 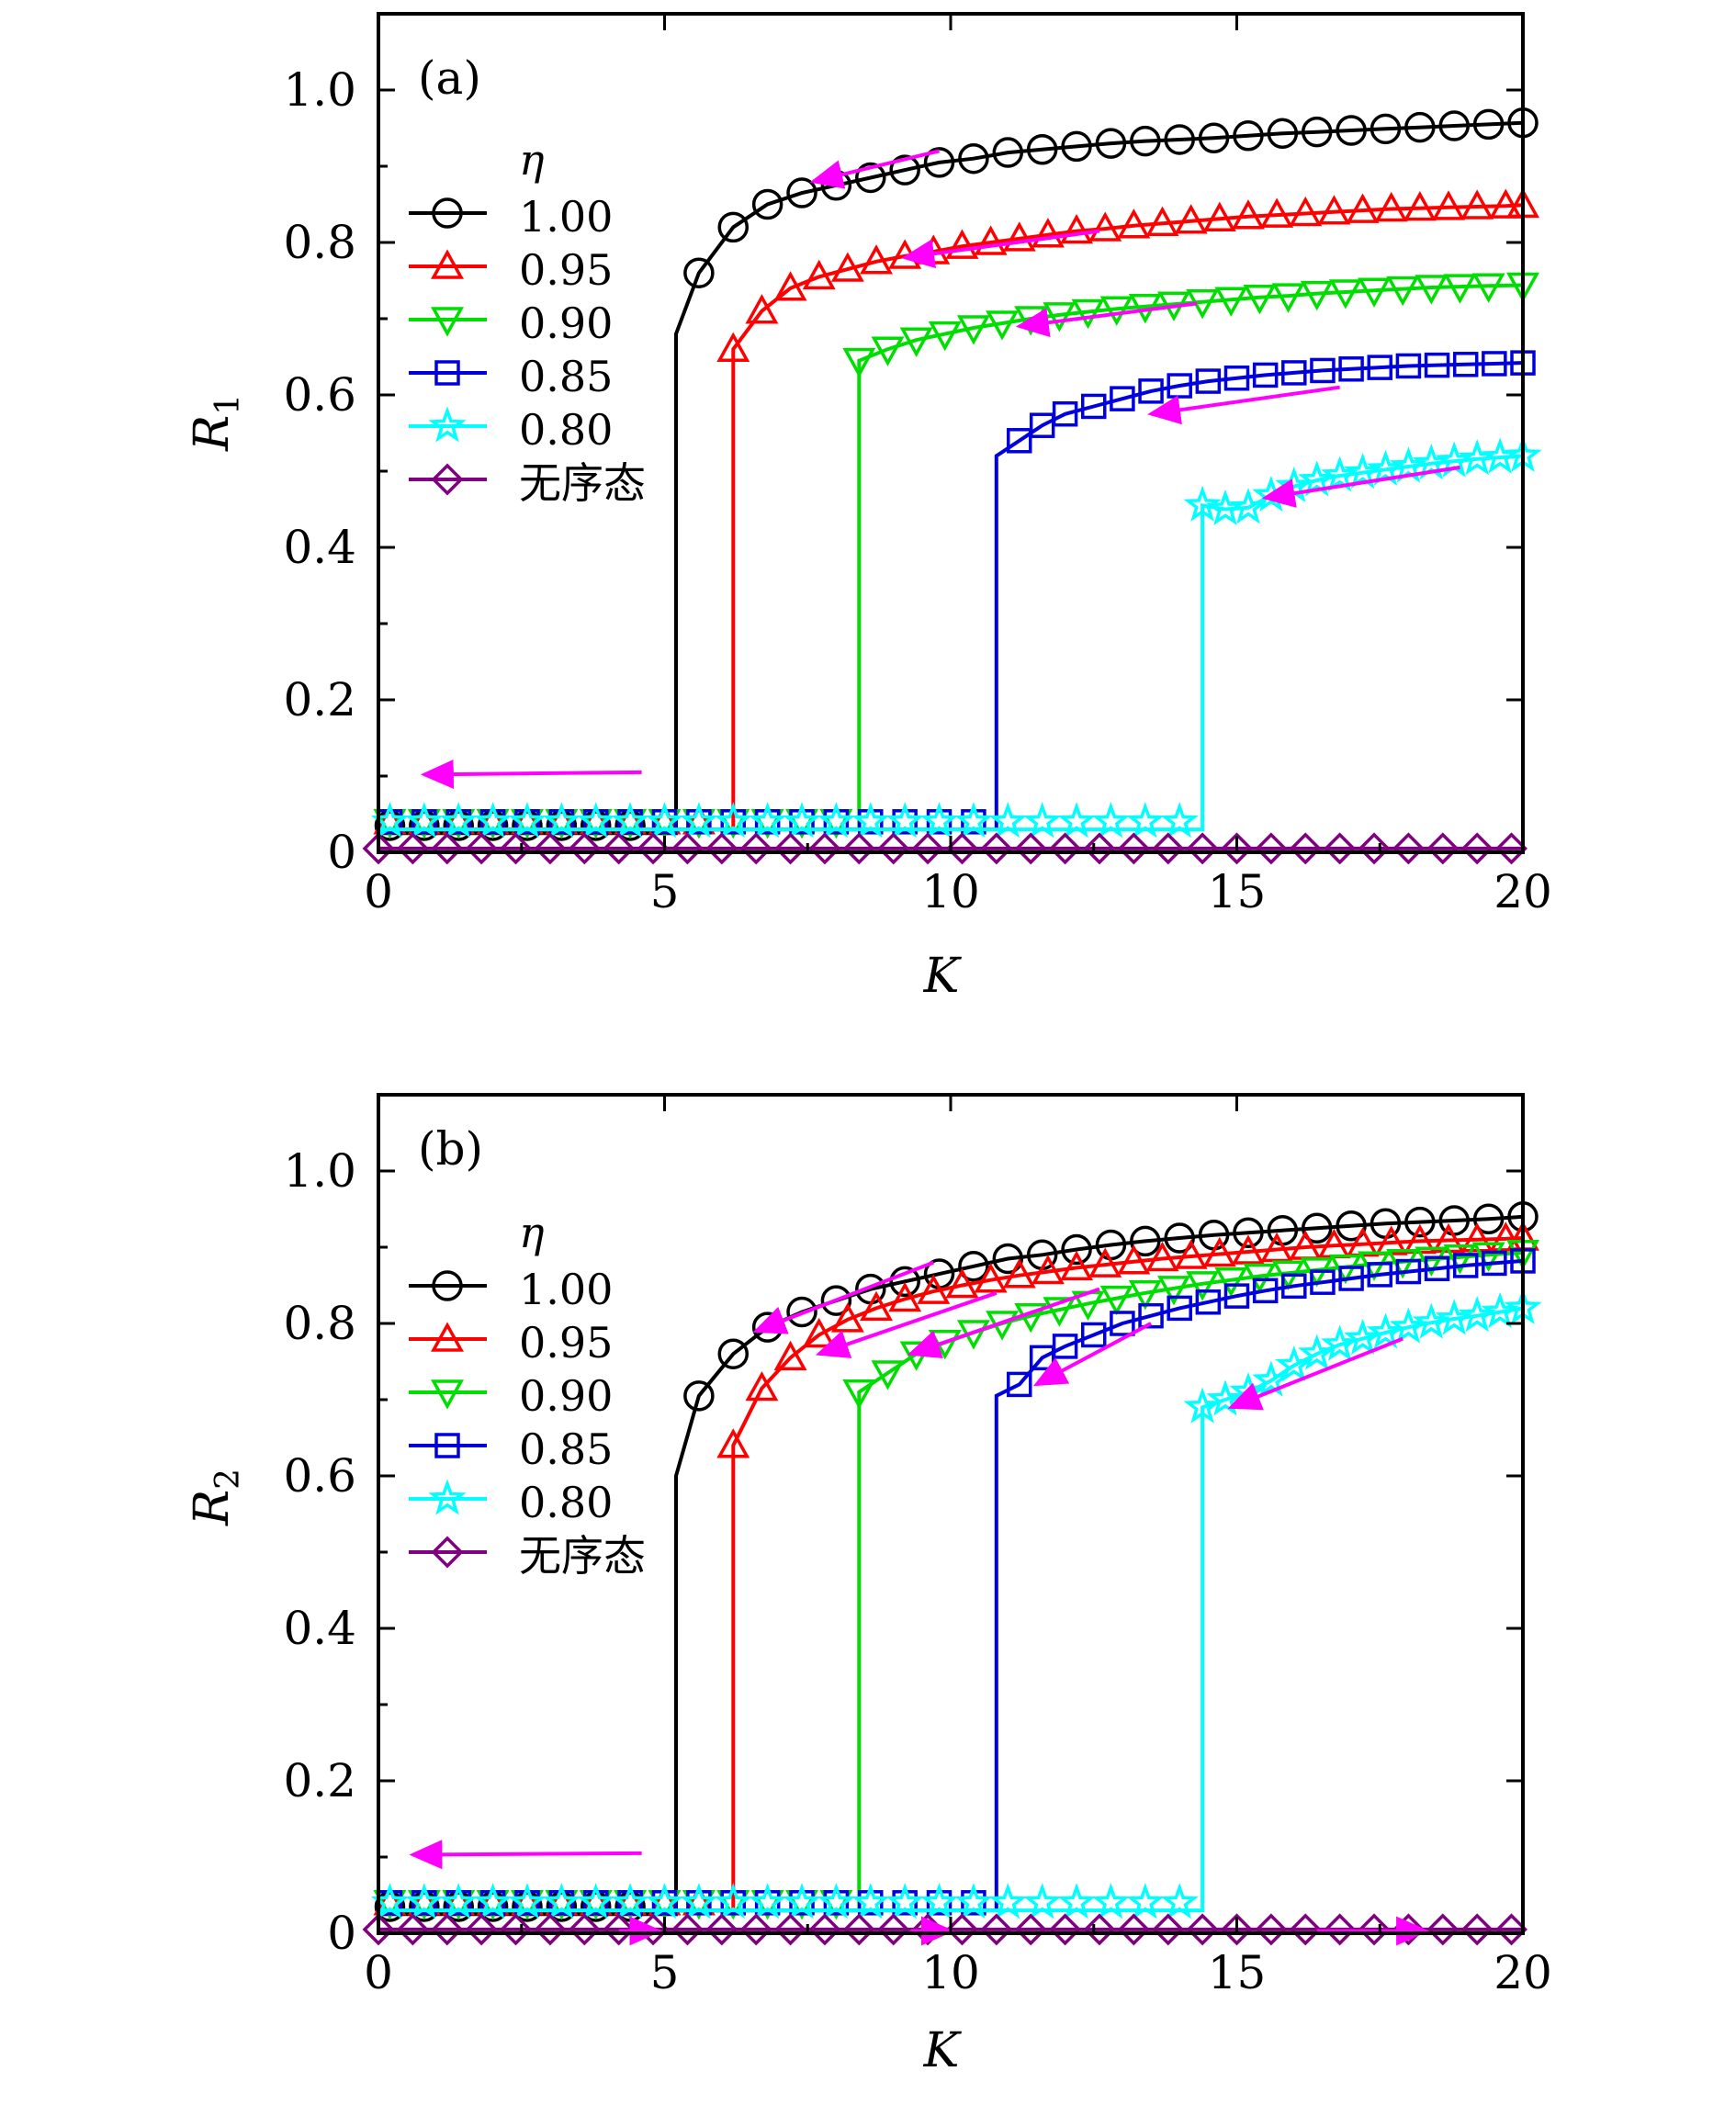 I want to click on panel-a-ylabel: R1, so click(x=216, y=423).